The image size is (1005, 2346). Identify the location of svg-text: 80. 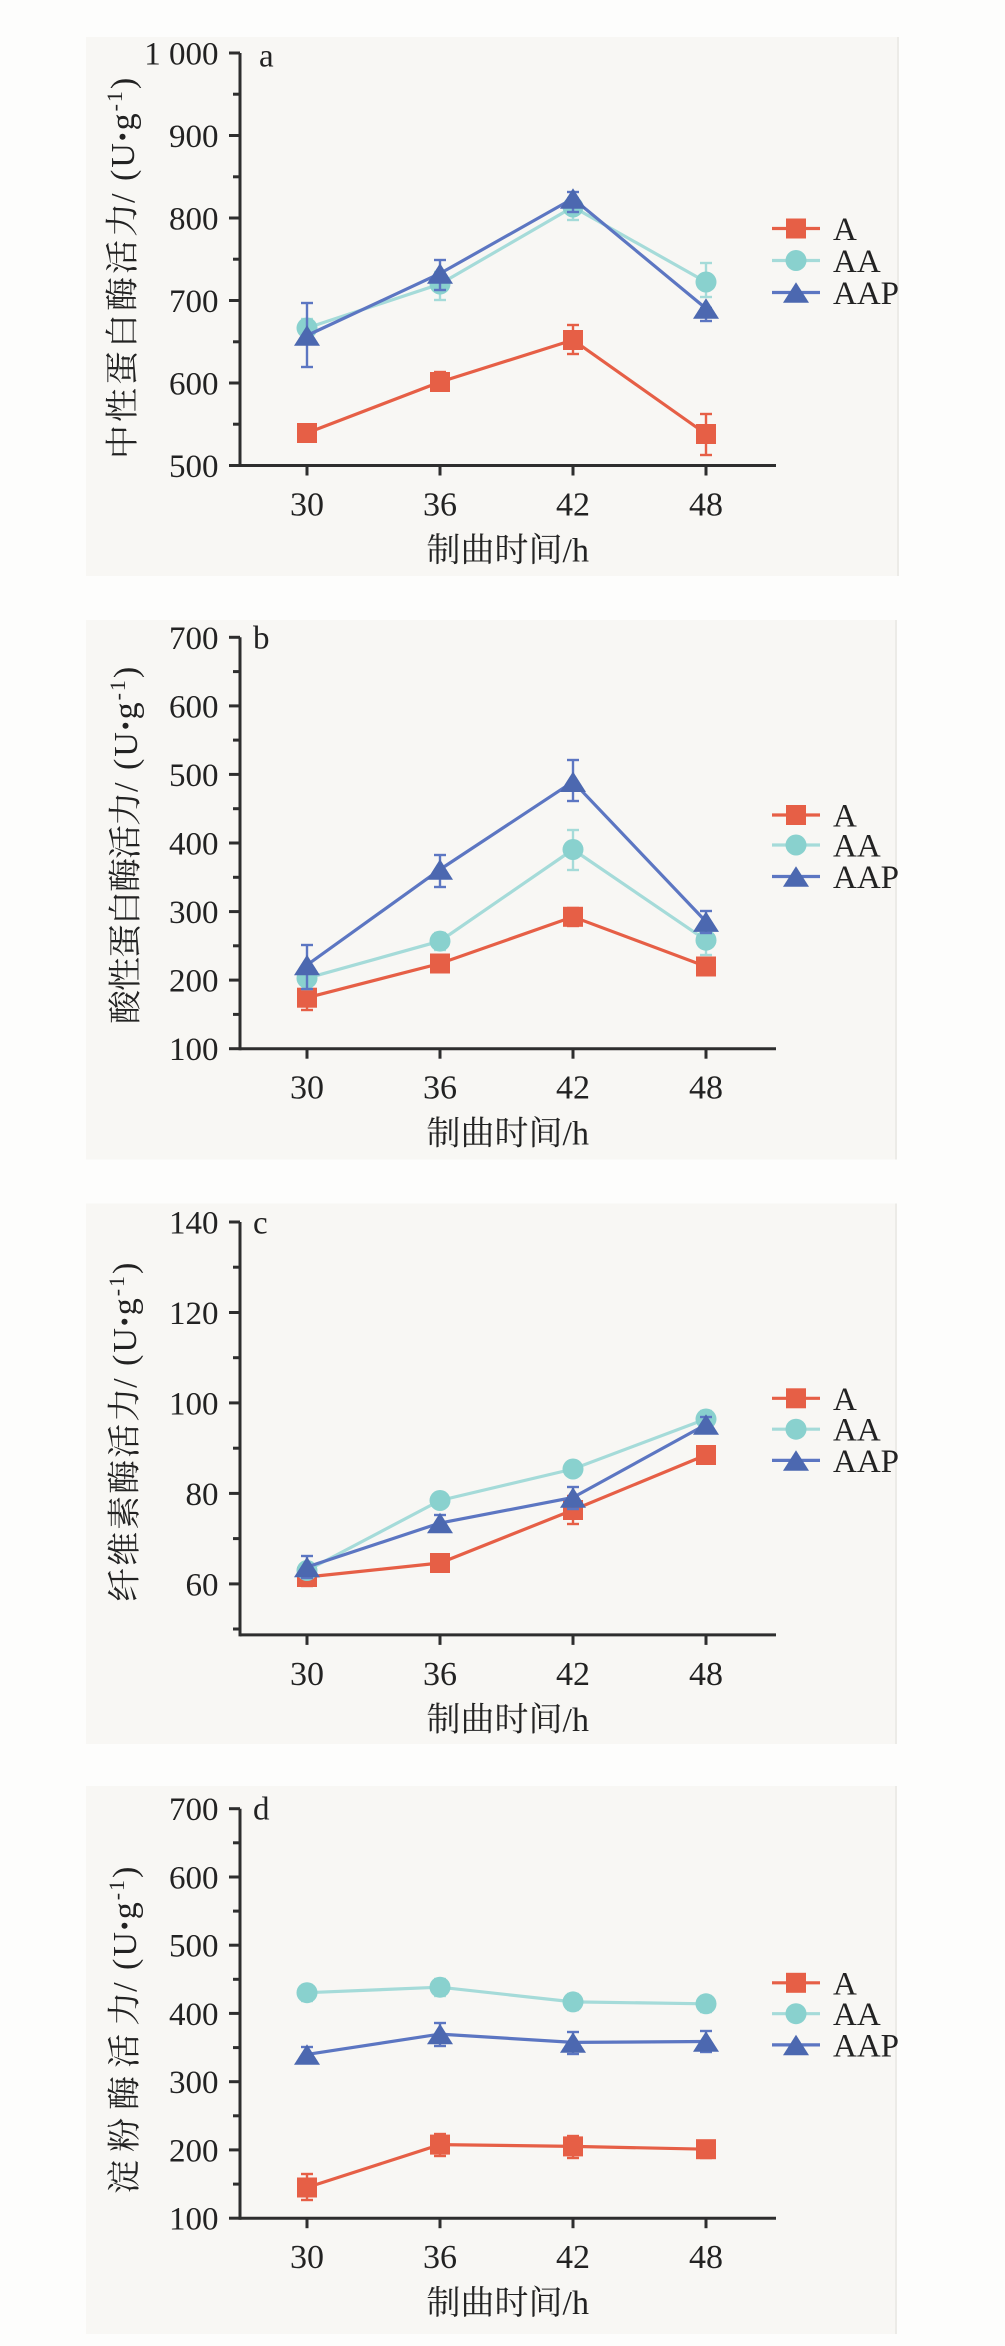
(202, 1495).